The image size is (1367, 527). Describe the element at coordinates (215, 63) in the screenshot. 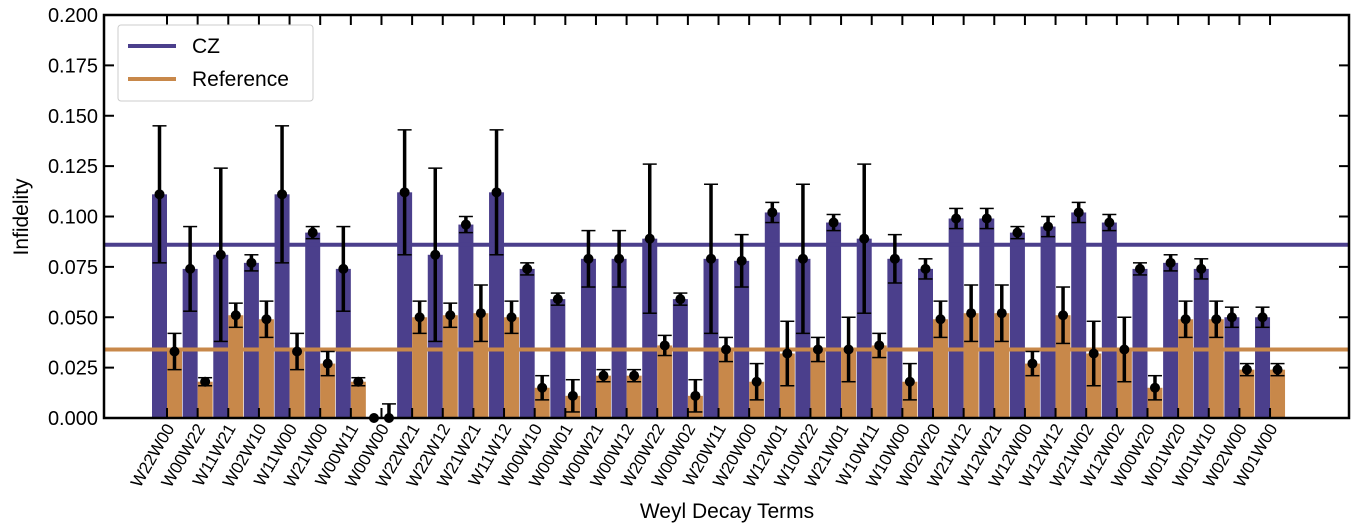

I see `legend: CZ Reference` at that location.